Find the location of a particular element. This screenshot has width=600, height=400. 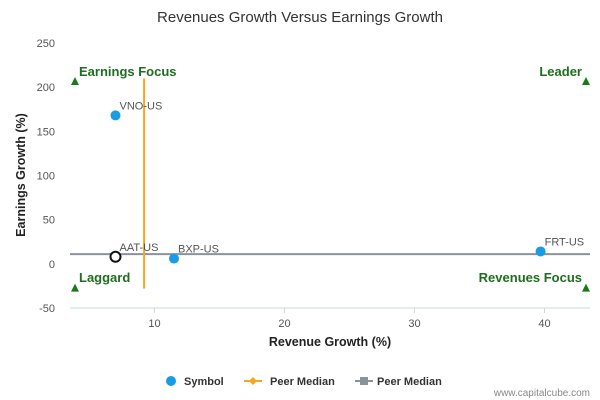

legend-item-peer-median-earnings: Peer Median is located at coordinates (289, 382).